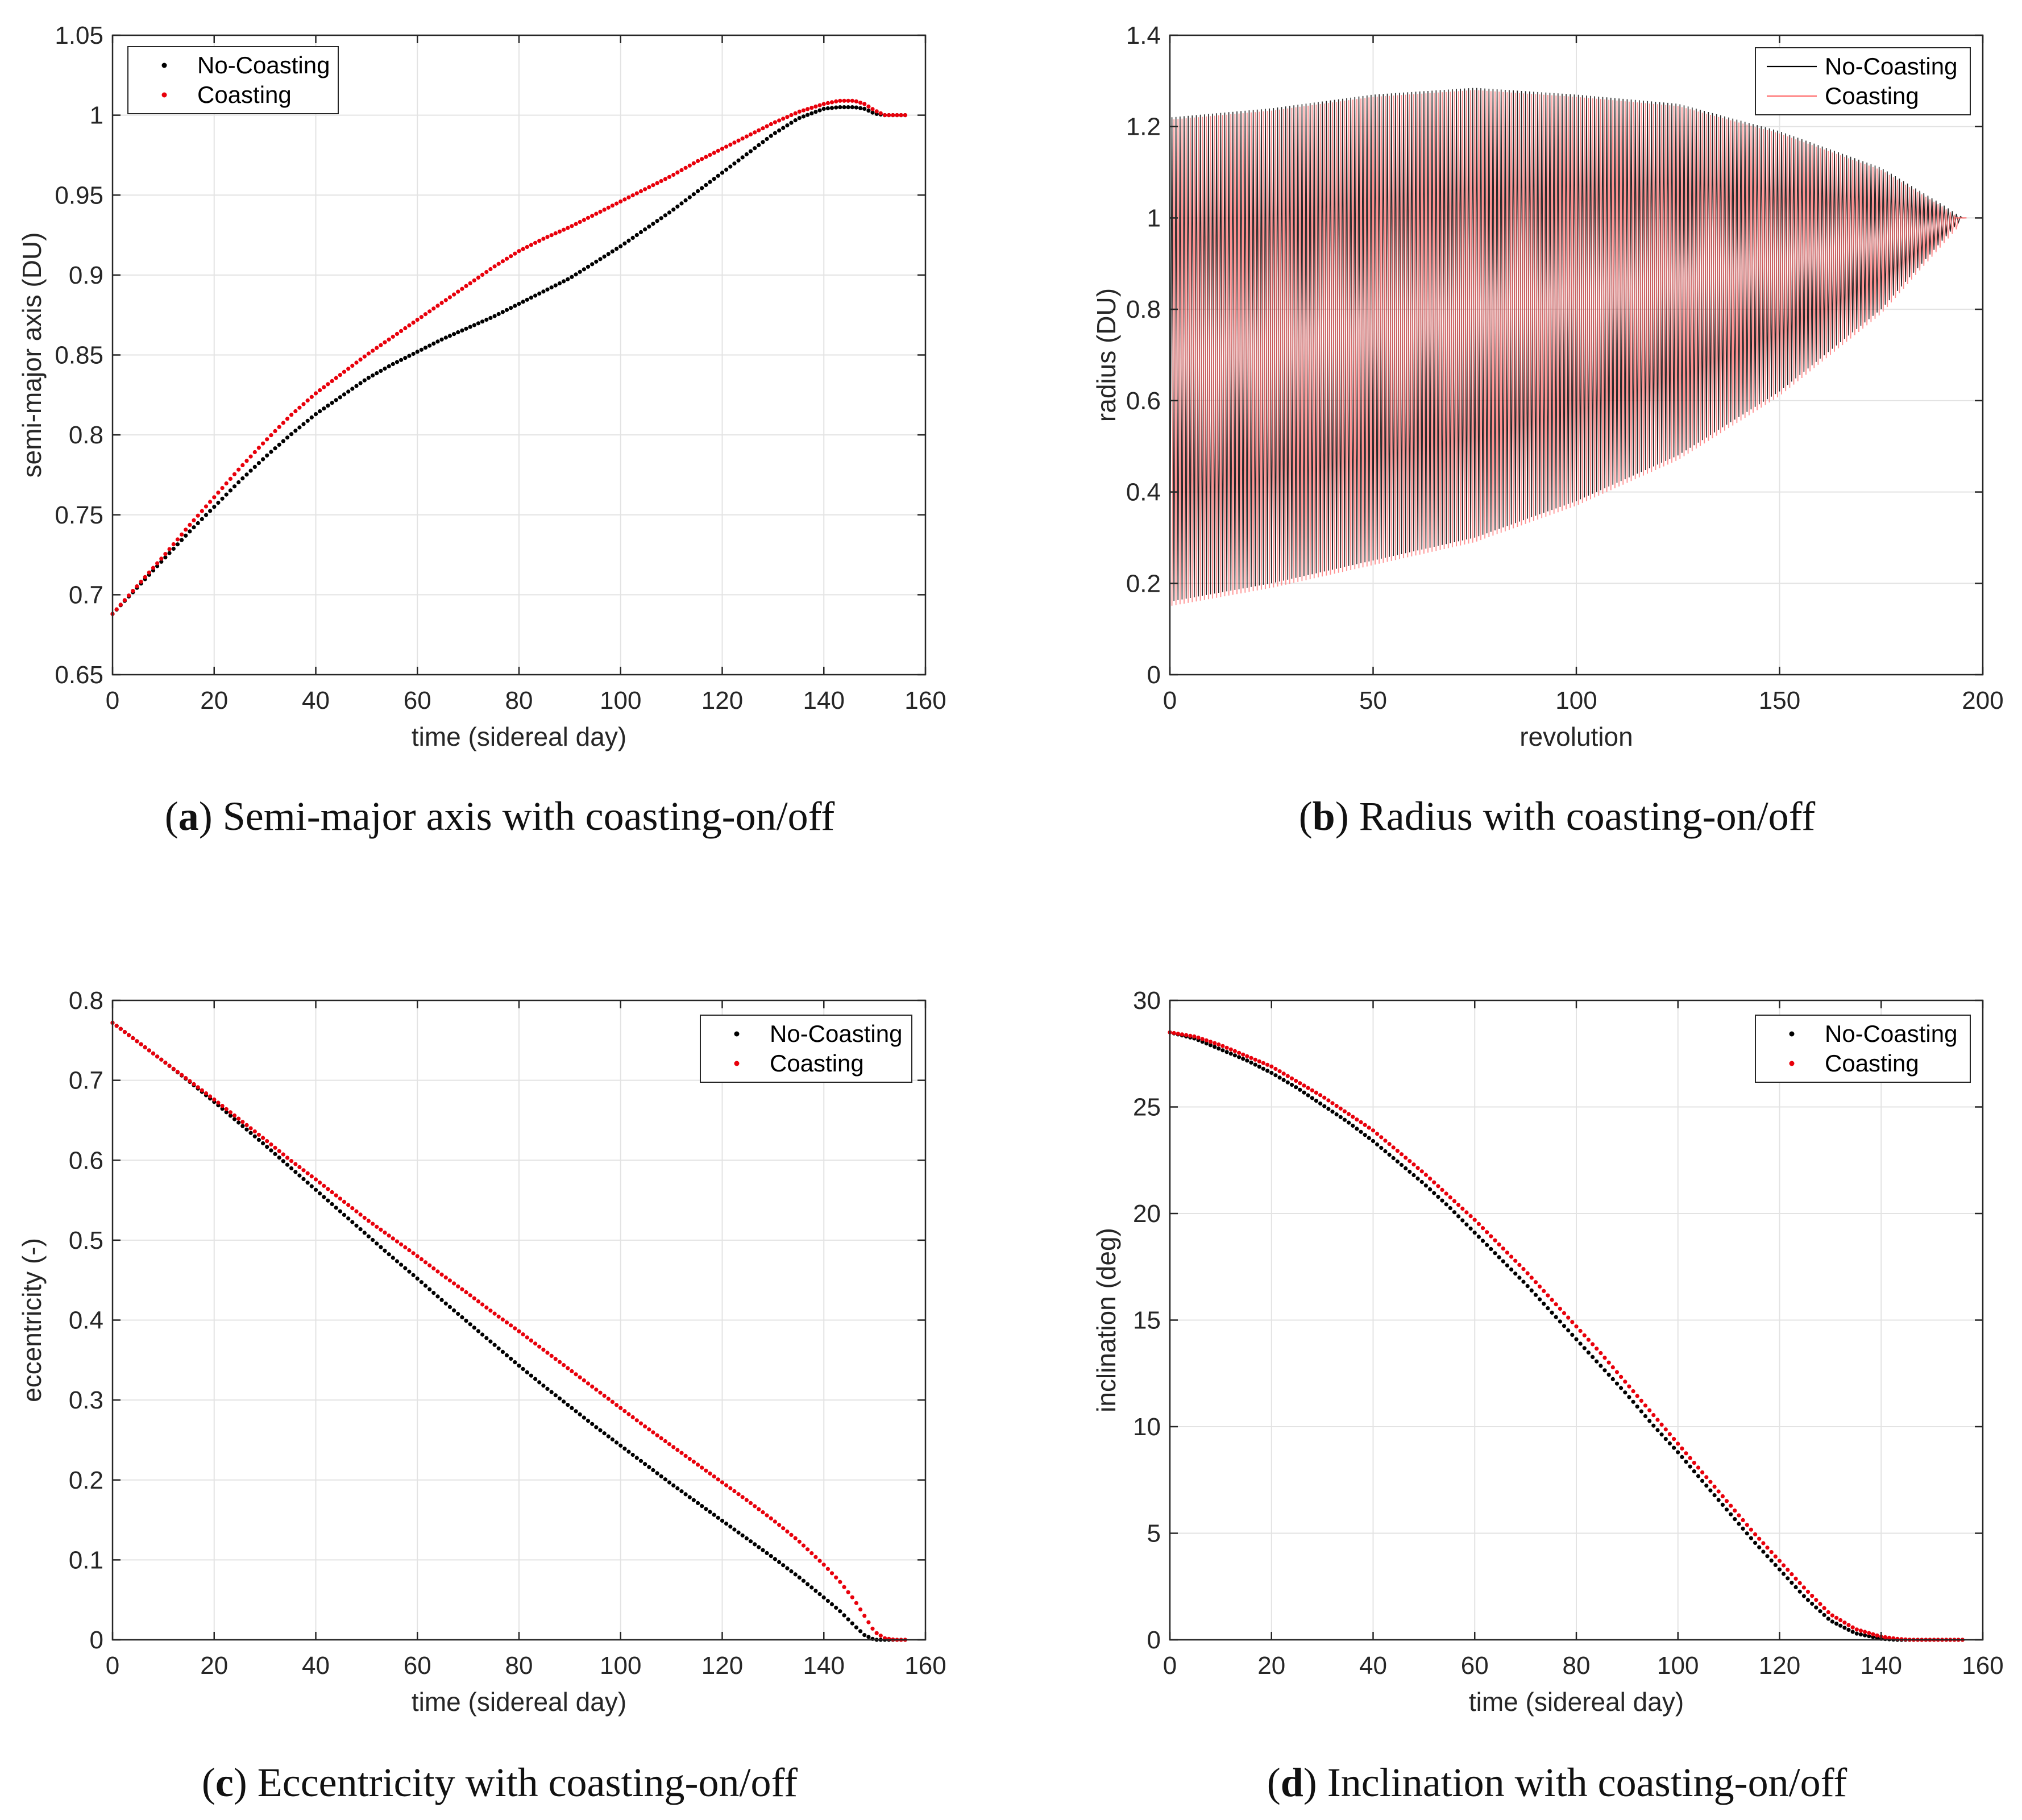 The width and height of the screenshot is (2022, 1820). I want to click on legend-marker-no-coasting, so click(737, 1034).